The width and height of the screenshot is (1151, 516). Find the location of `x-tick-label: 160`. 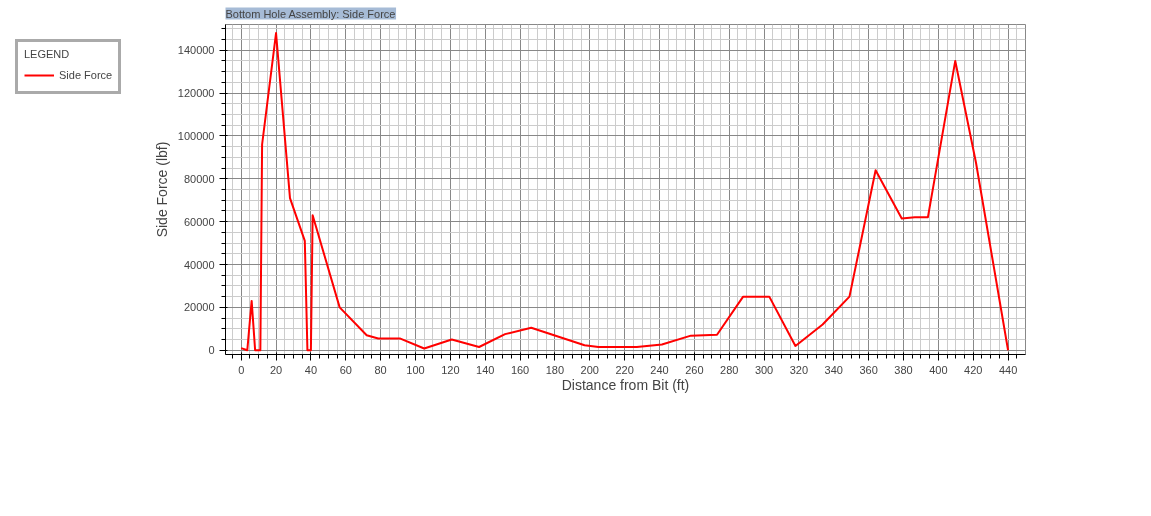

x-tick-label: 160 is located at coordinates (520, 369).